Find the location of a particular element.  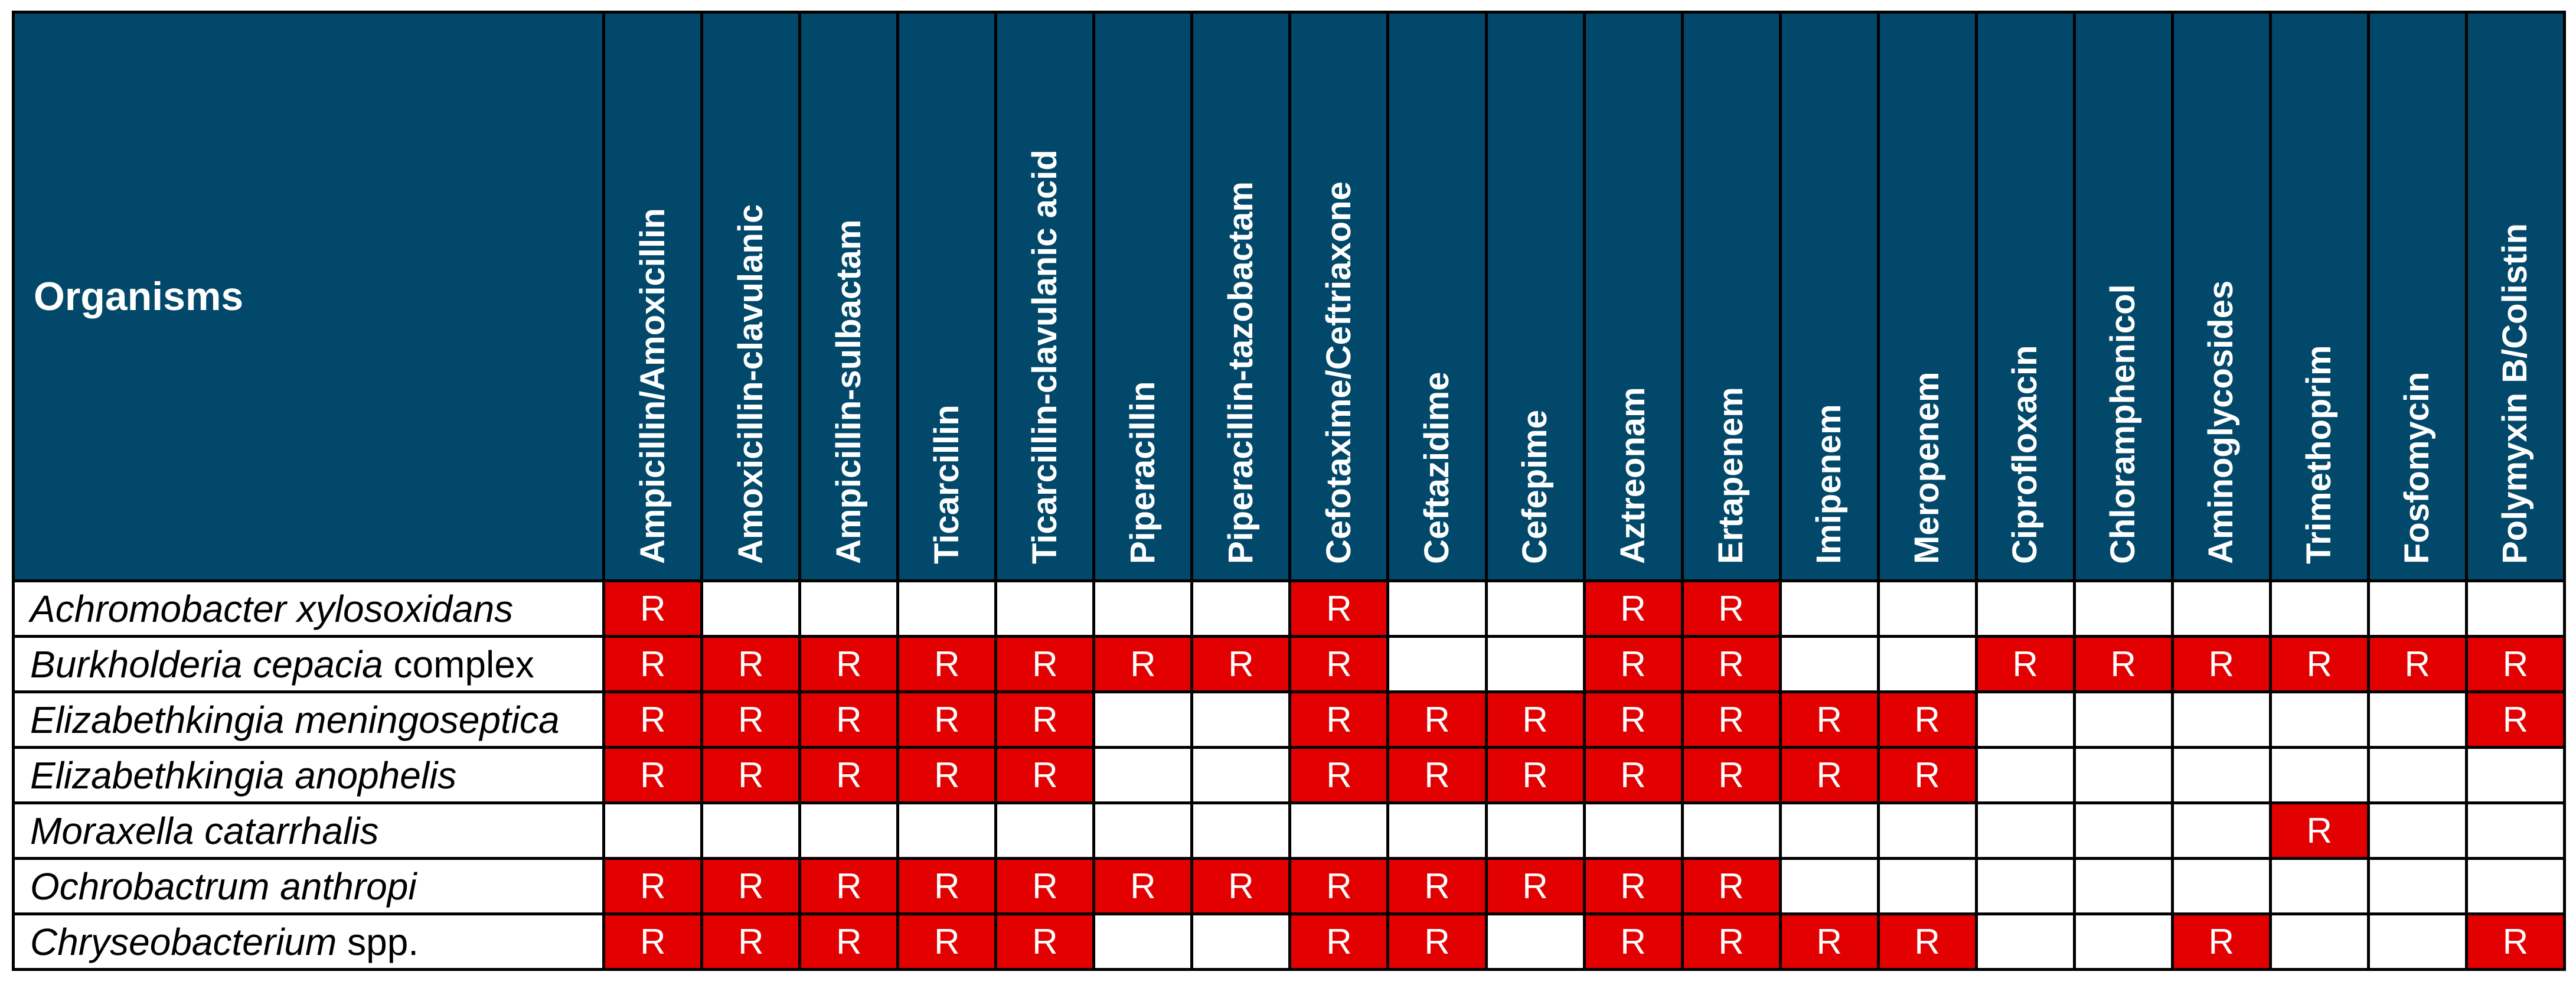

table-row: Elizabethkingia anophelis R R R R R R R R R R R R is located at coordinates (1289, 775).